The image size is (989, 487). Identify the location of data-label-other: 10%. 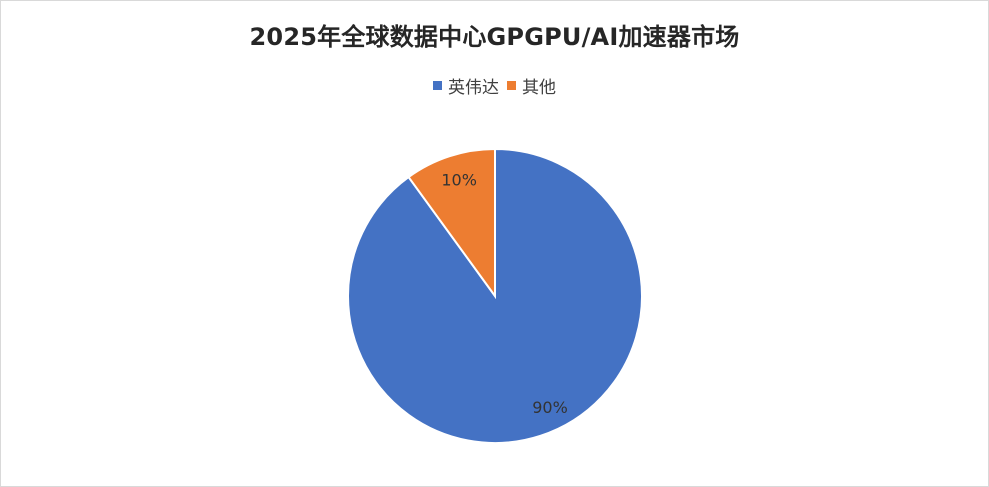
(459, 180).